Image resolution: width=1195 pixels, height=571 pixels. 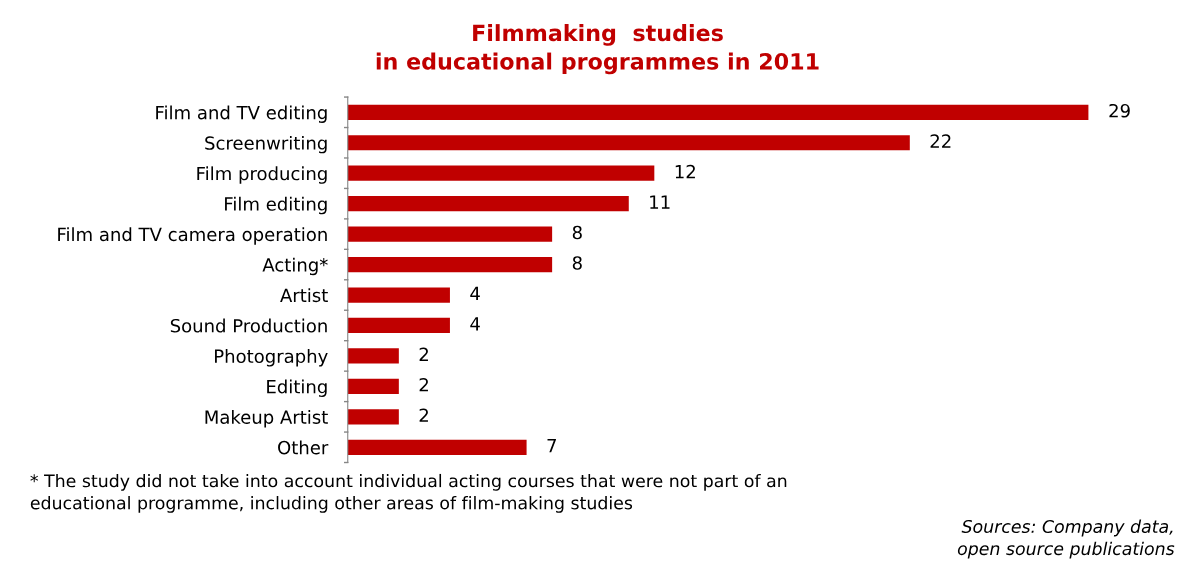 What do you see at coordinates (297, 388) in the screenshot?
I see `y-tick-label: Editing` at bounding box center [297, 388].